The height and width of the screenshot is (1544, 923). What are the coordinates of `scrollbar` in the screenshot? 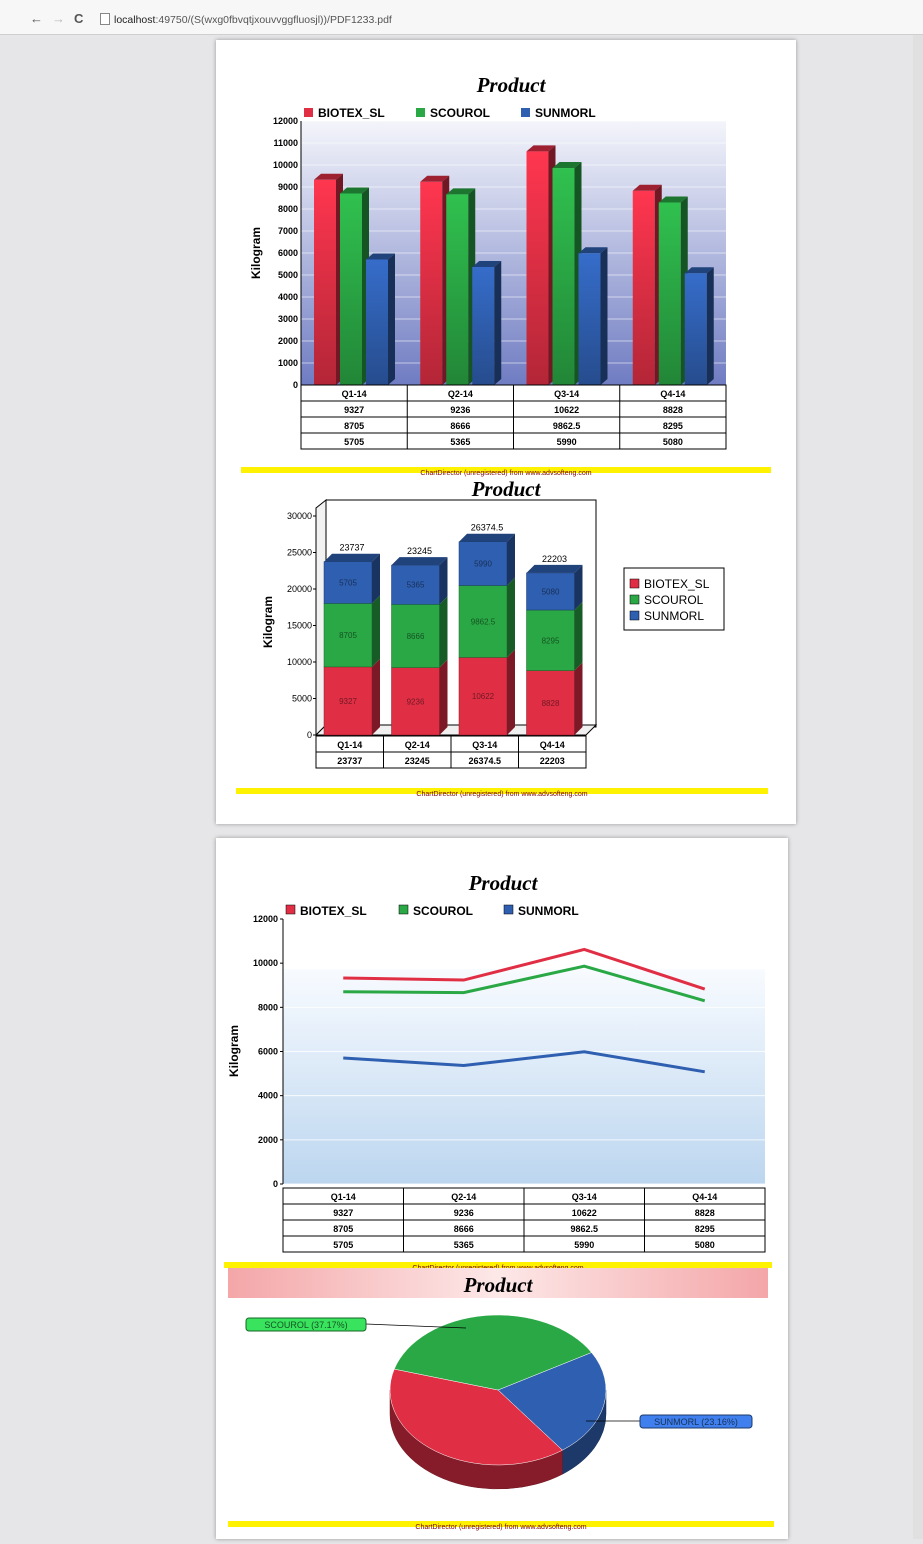 It's located at (918, 787).